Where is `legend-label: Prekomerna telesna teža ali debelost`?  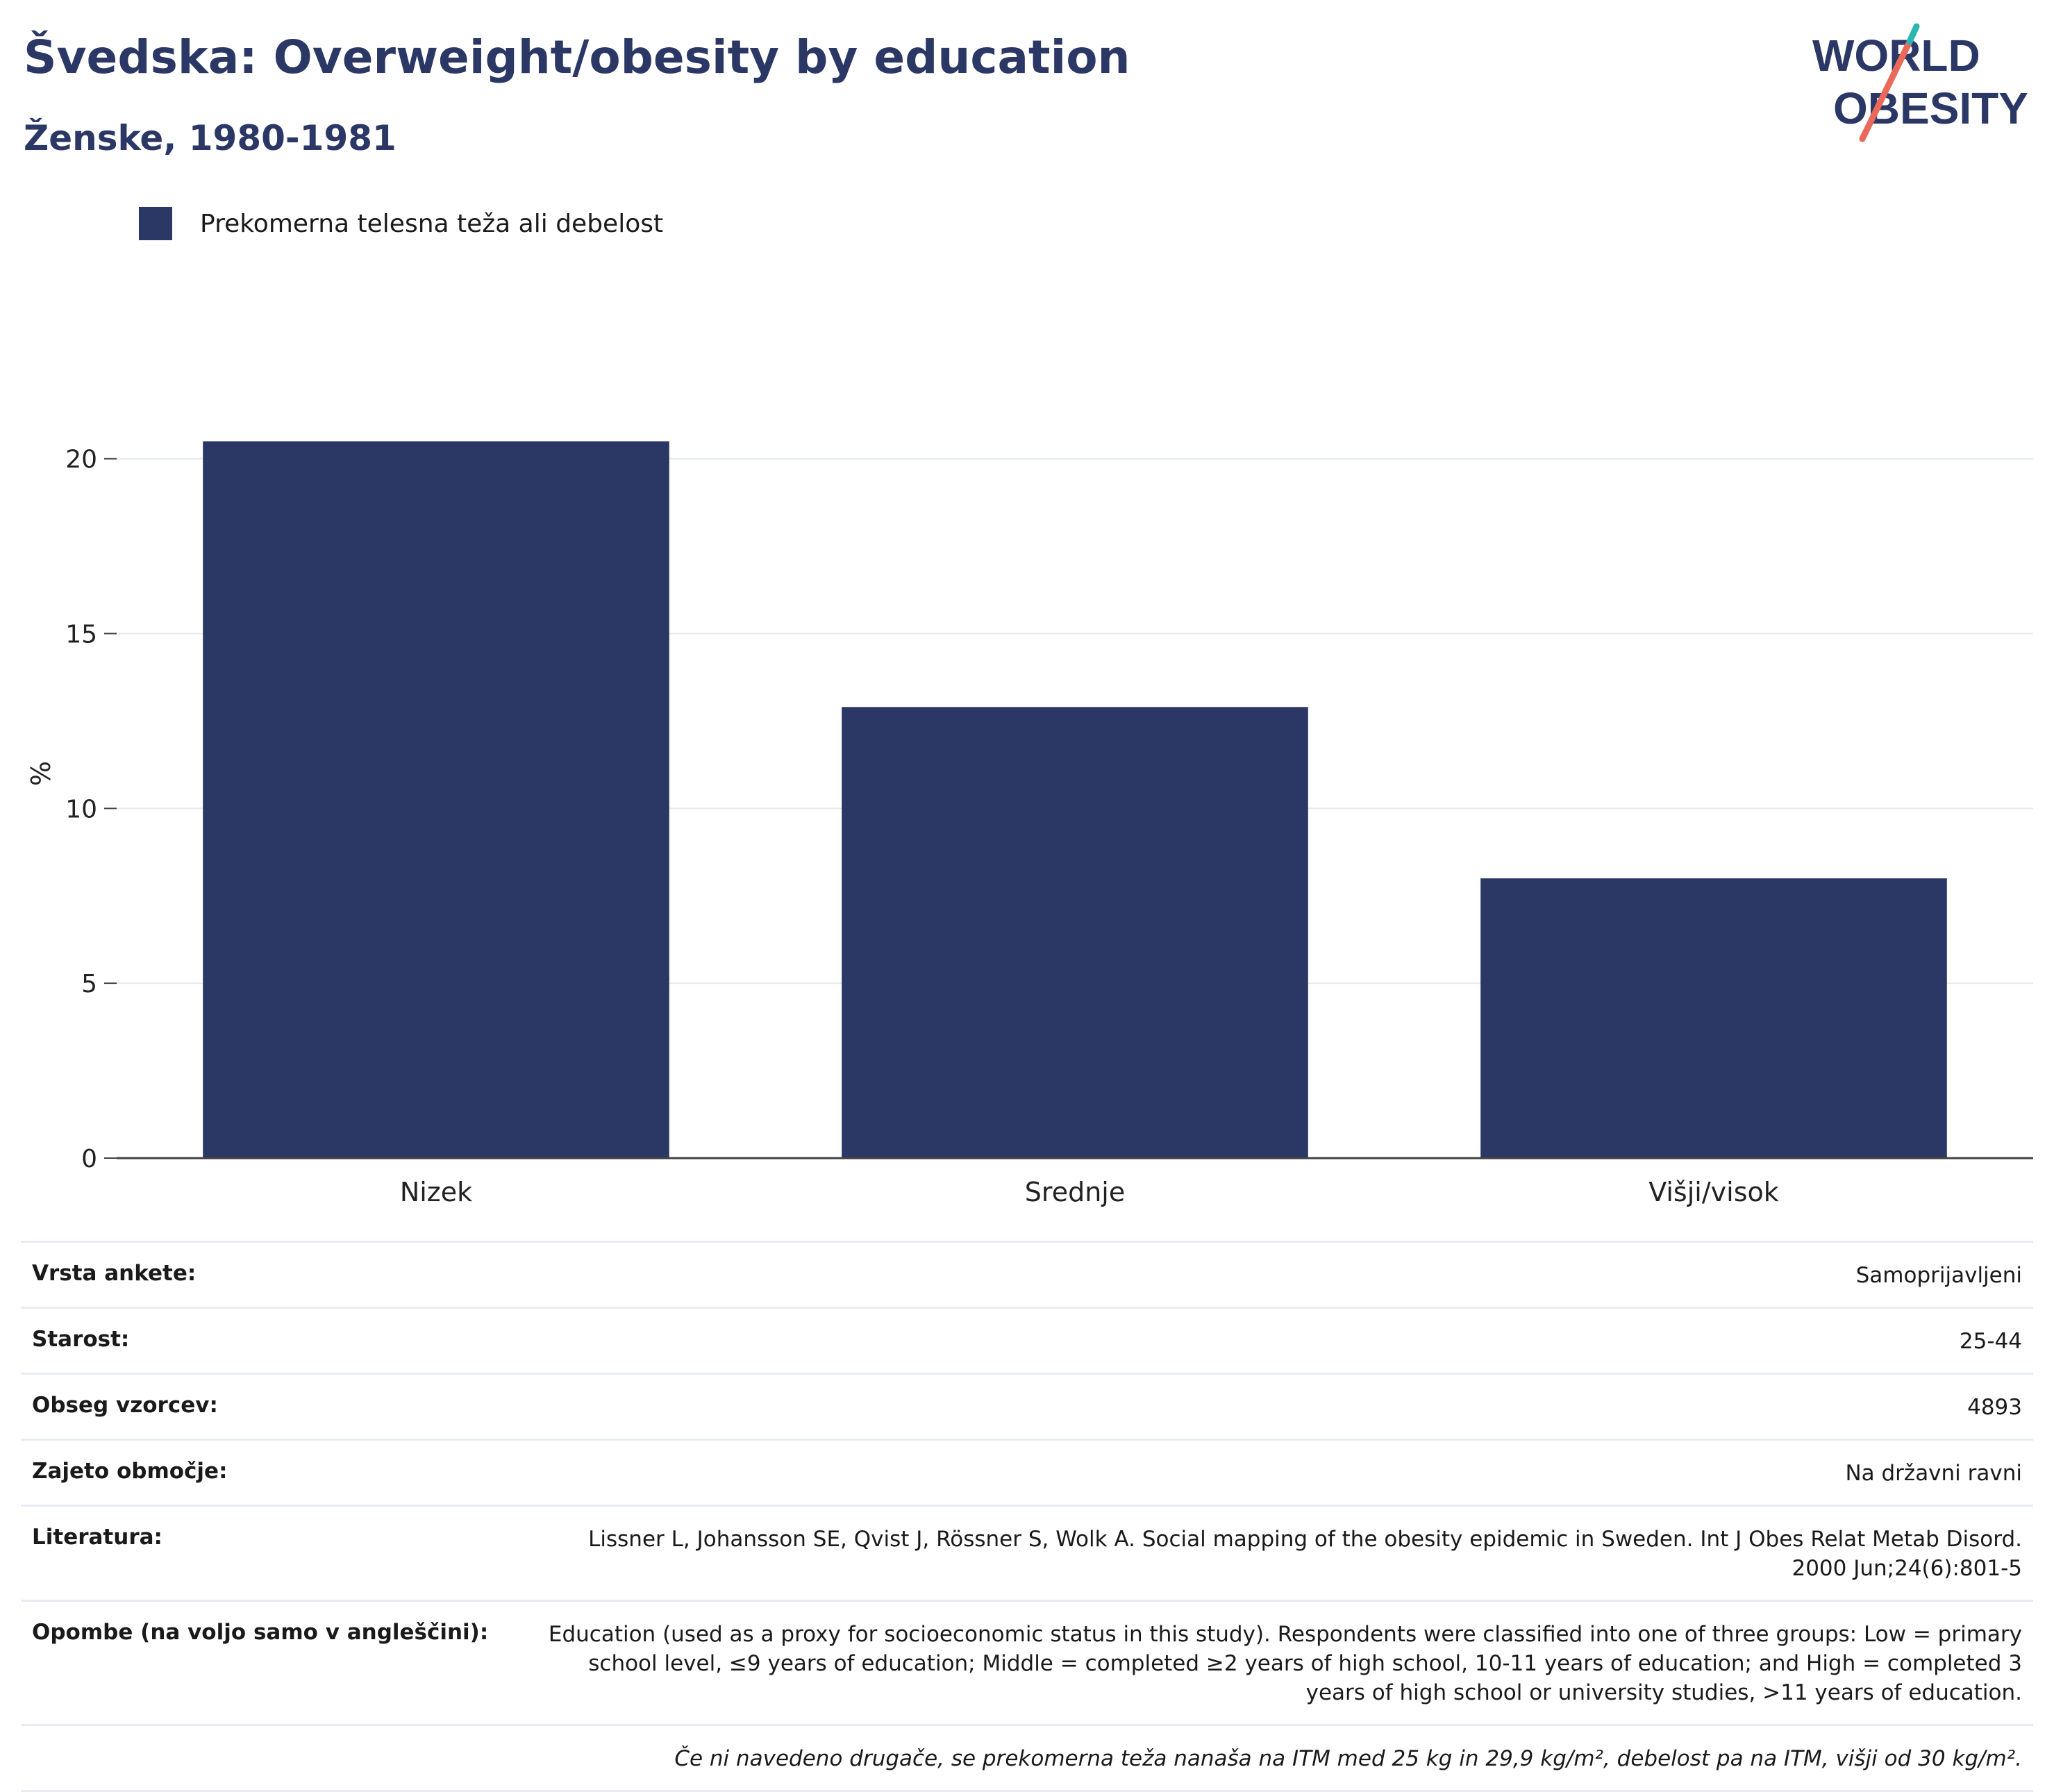 legend-label: Prekomerna telesna teža ali debelost is located at coordinates (432, 223).